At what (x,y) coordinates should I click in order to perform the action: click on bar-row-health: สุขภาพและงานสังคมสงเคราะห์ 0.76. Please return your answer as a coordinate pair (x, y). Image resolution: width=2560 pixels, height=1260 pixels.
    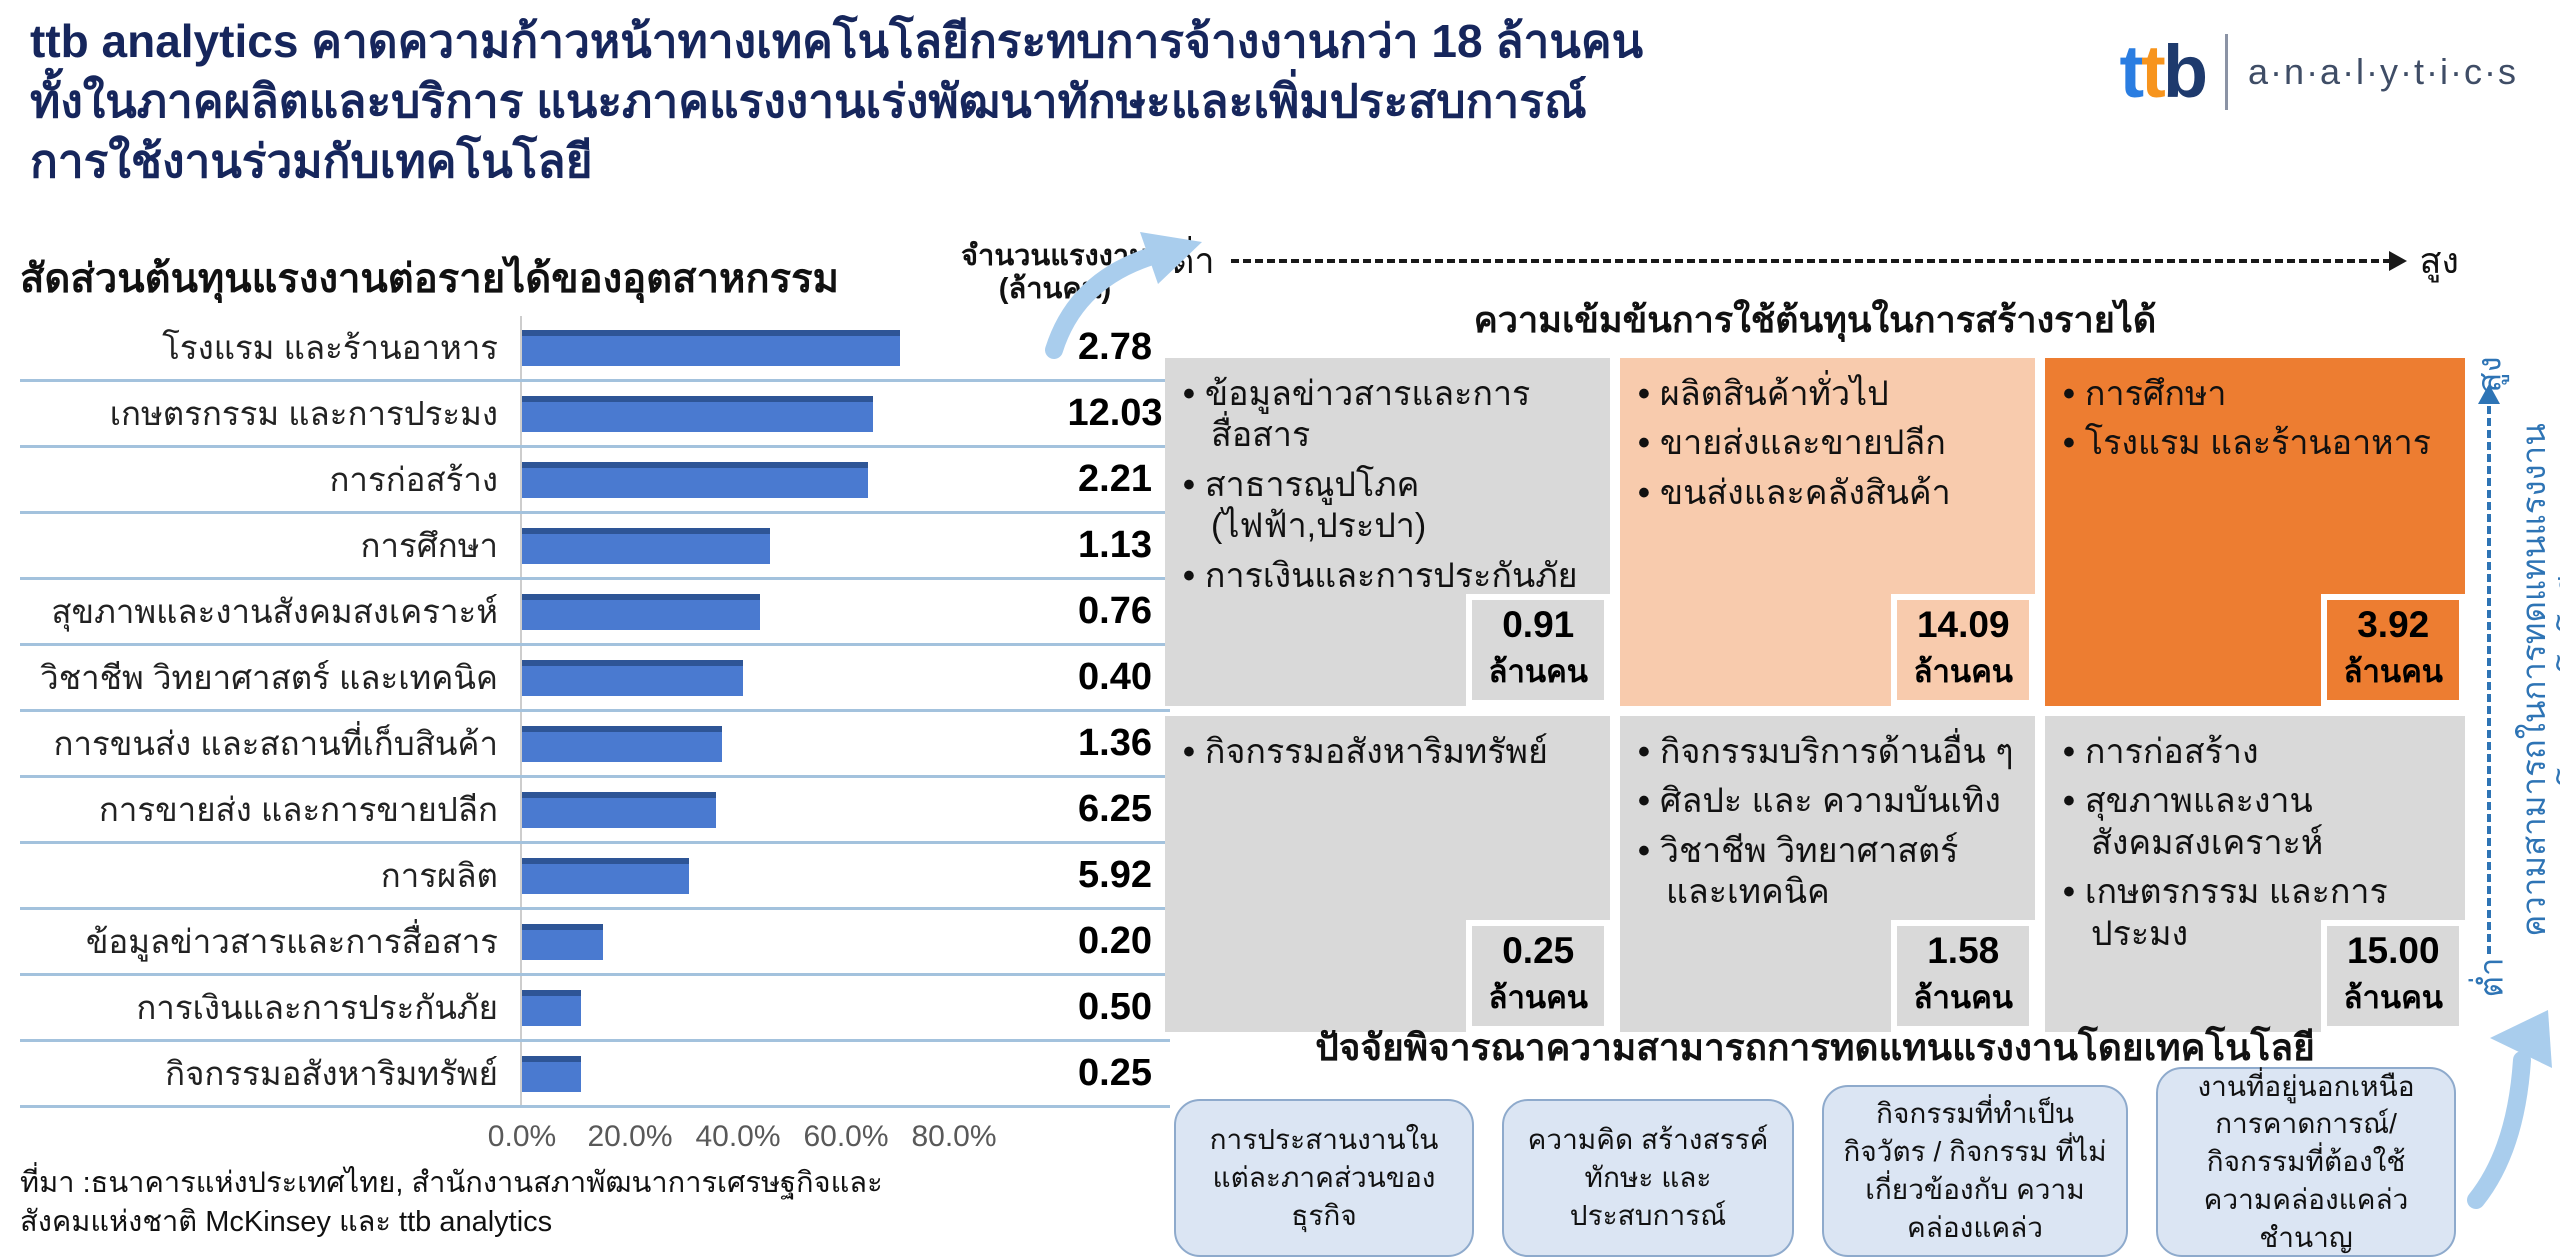
    Looking at the image, I should click on (595, 613).